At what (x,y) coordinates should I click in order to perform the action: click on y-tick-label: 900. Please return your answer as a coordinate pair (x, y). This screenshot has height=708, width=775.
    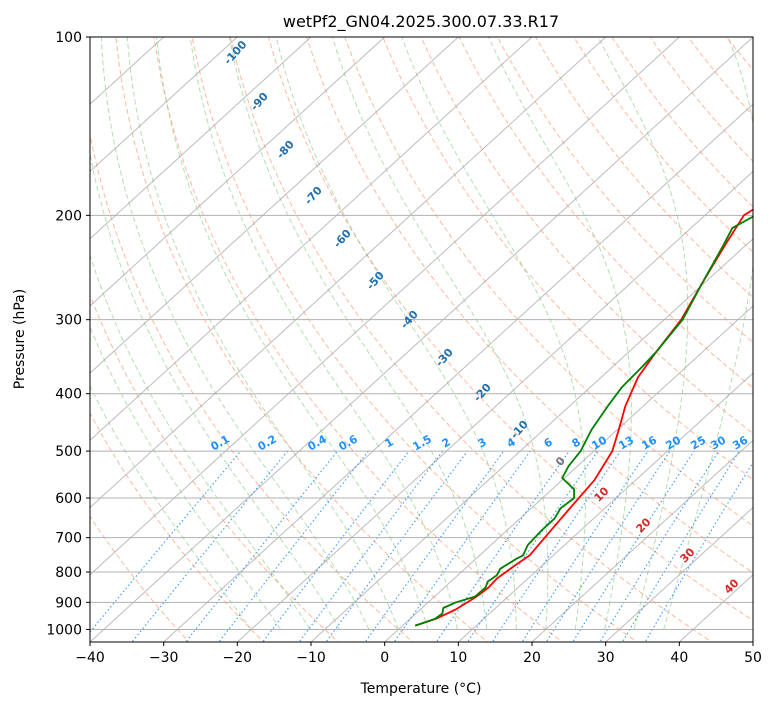
    Looking at the image, I should click on (68, 603).